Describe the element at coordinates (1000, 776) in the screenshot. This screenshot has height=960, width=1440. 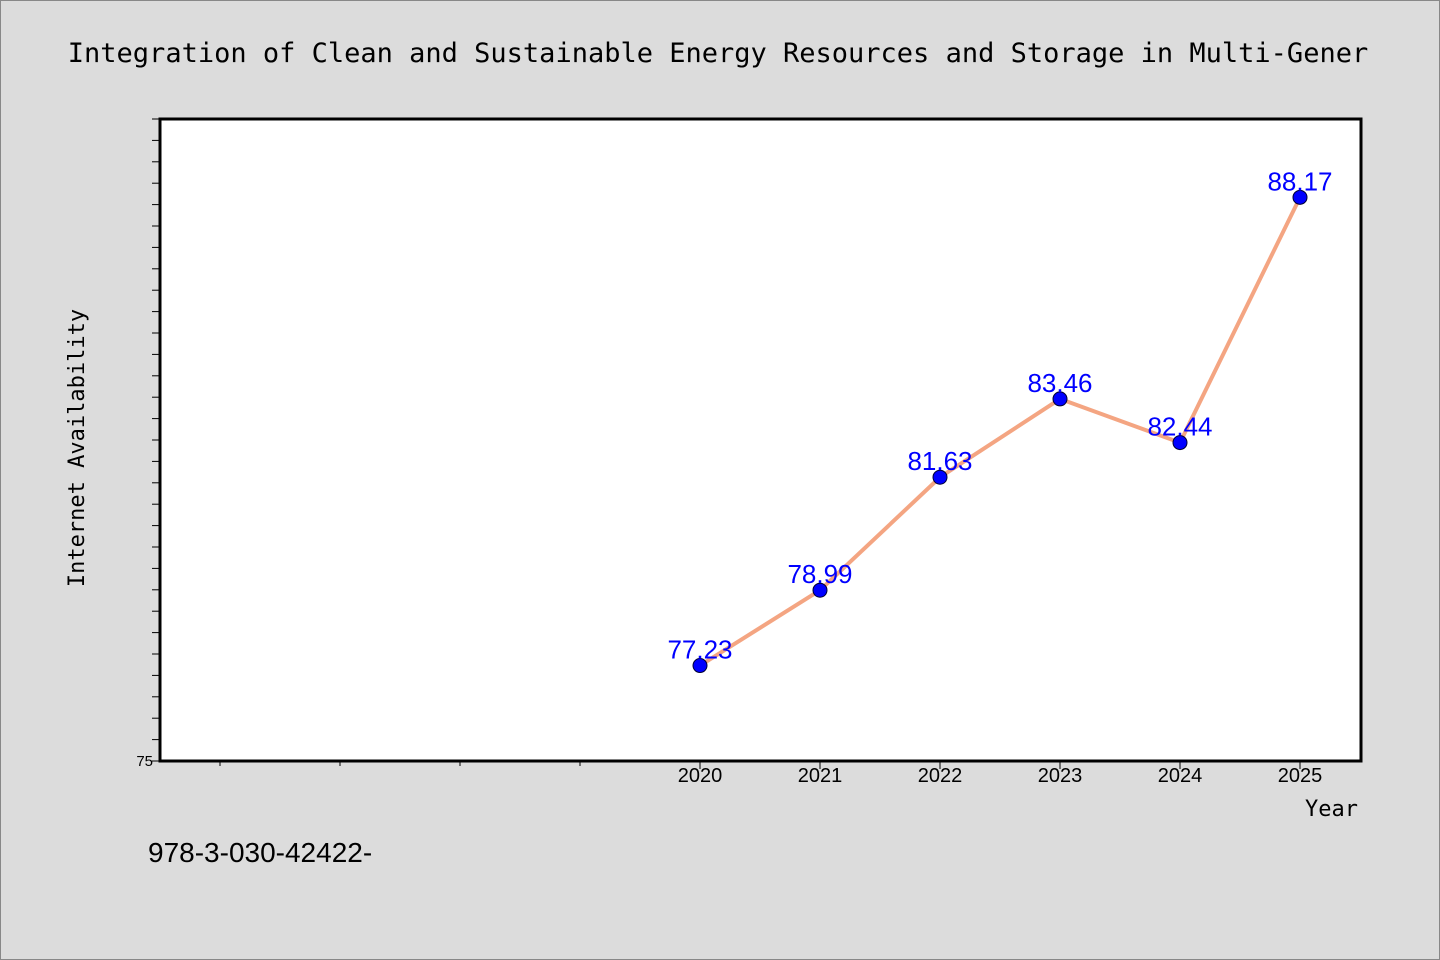
I see `x-tick-labels: 2020 2021 2022 2023 2024 2025` at that location.